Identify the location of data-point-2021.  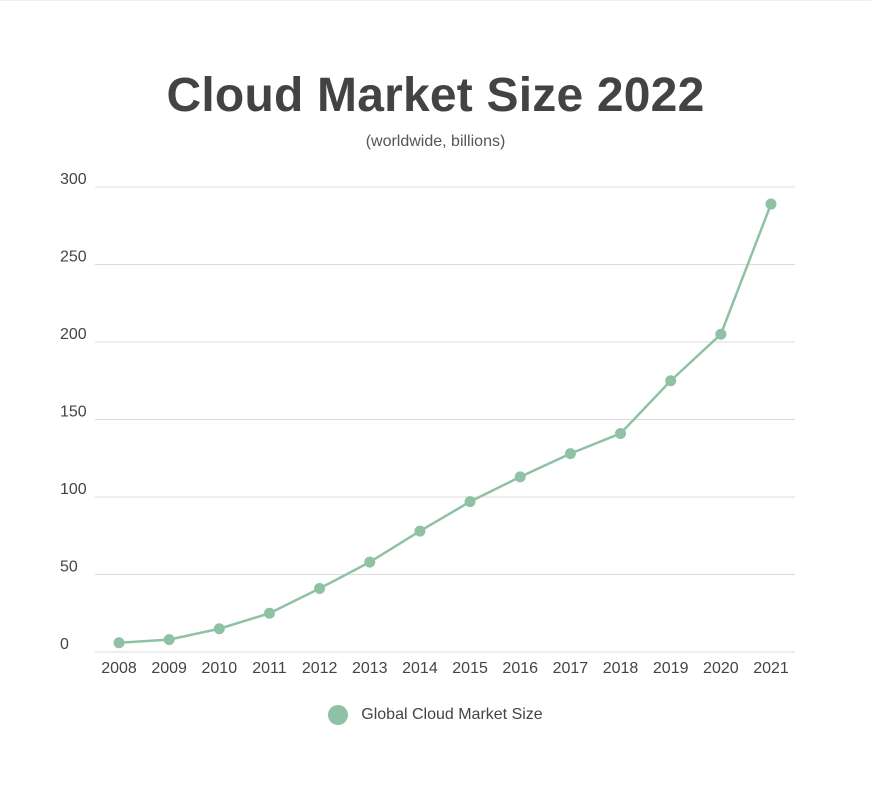
(771, 204).